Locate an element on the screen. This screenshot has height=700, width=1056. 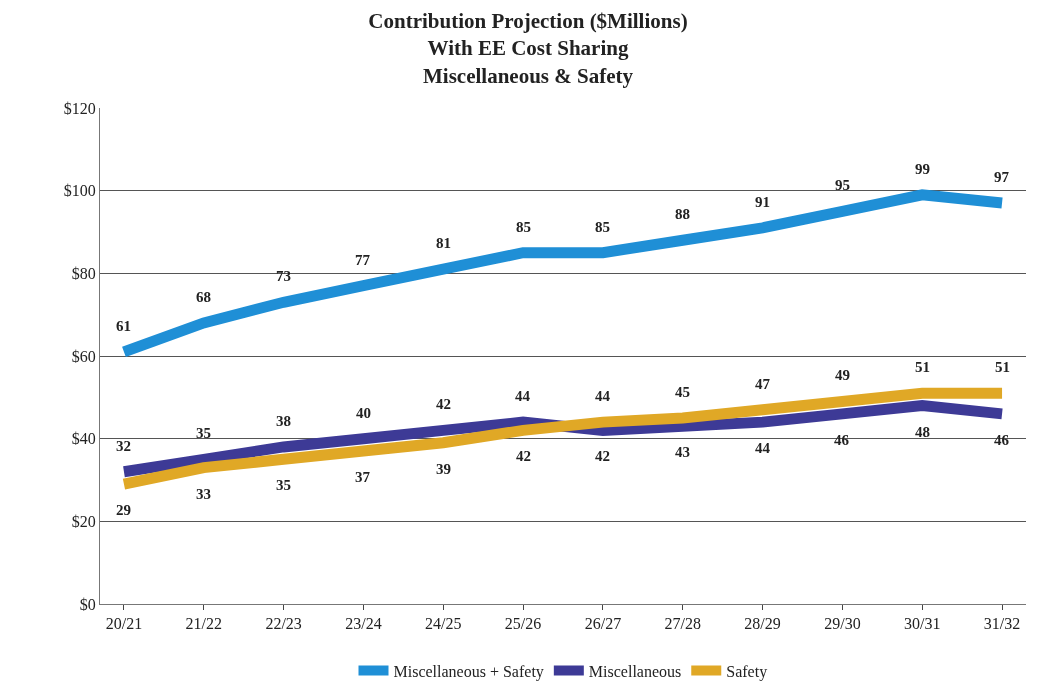
y-tick-label: $80 is located at coordinates (83, 273).